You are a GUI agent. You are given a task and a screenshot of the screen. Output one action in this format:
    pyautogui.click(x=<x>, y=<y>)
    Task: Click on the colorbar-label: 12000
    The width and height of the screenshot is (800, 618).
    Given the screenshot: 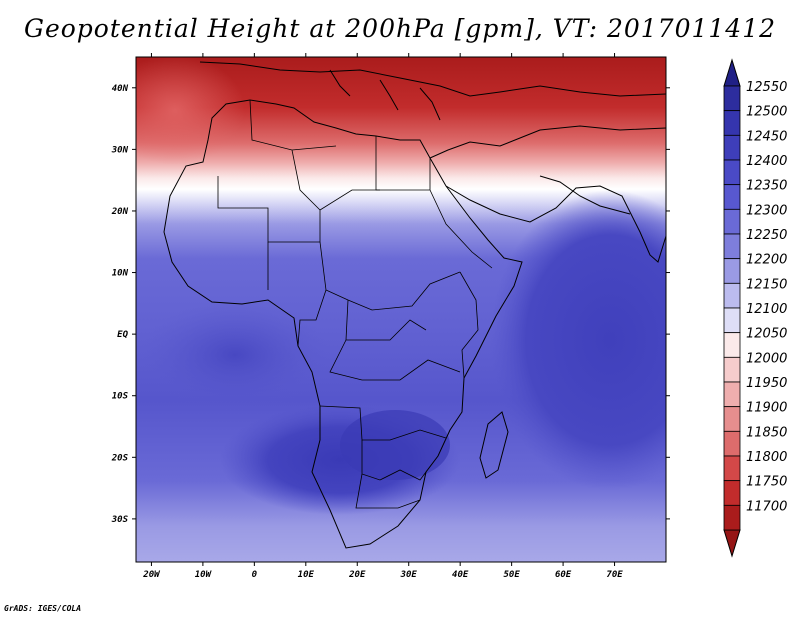 What is the action you would take?
    pyautogui.click(x=766, y=358)
    